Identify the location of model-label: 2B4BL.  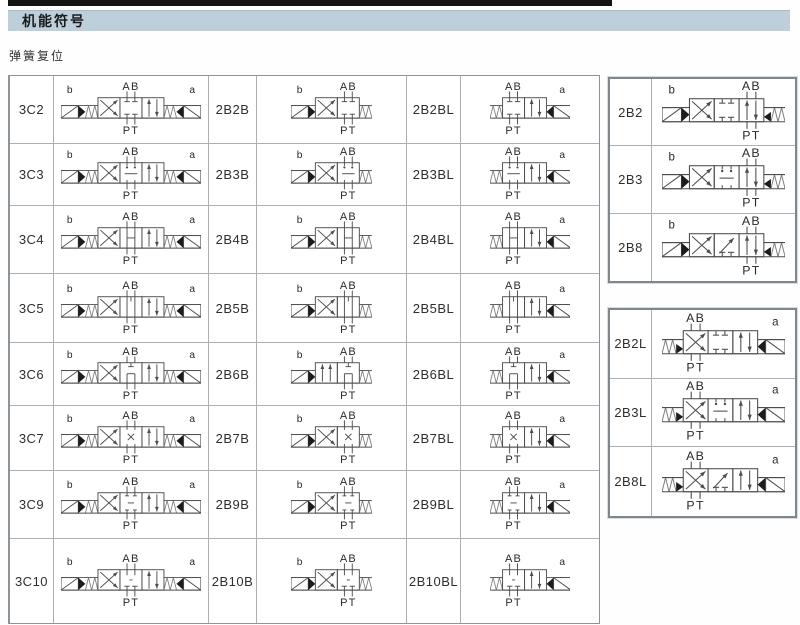
(434, 240).